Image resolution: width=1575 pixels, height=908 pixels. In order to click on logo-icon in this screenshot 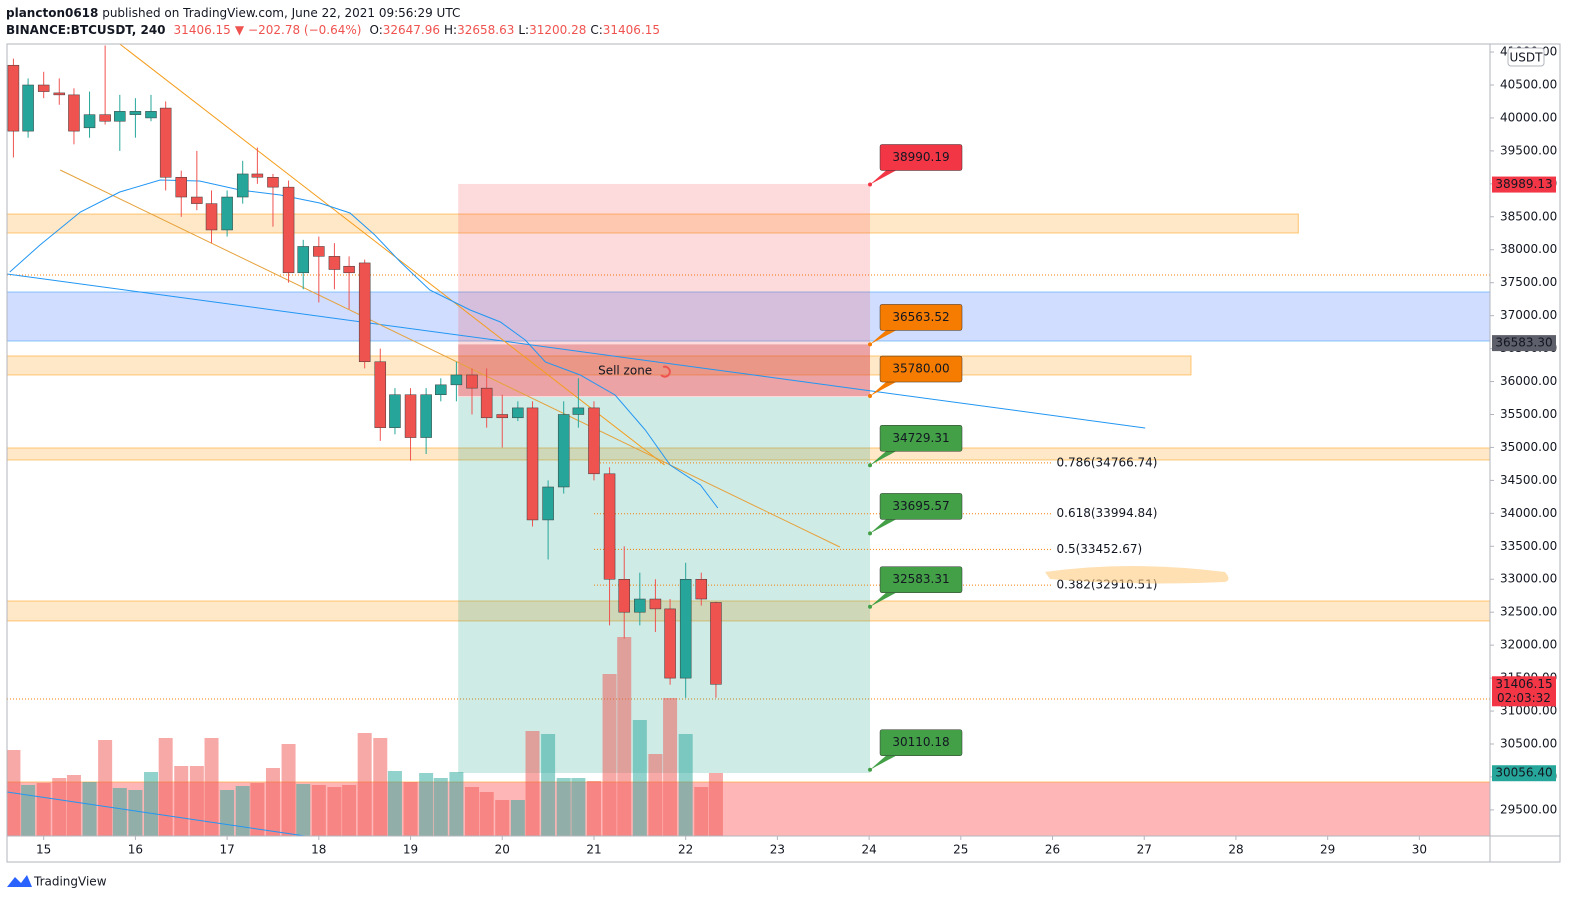, I will do `click(19, 881)`.